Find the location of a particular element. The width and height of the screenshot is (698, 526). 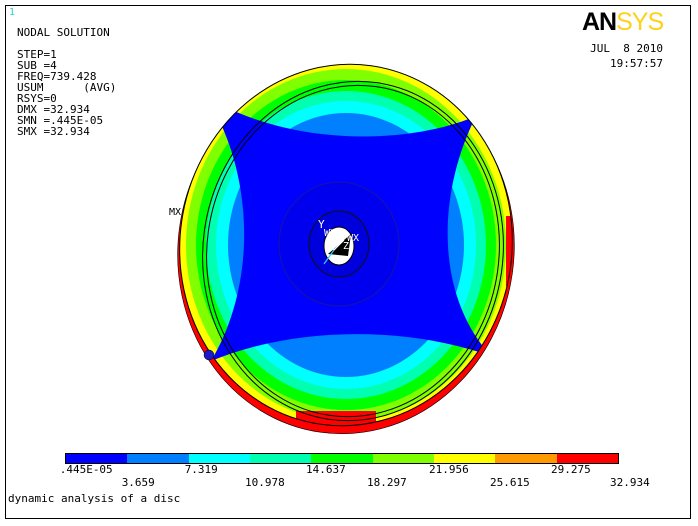

axis-triad: Y WY WX Z is located at coordinates (338, 241).